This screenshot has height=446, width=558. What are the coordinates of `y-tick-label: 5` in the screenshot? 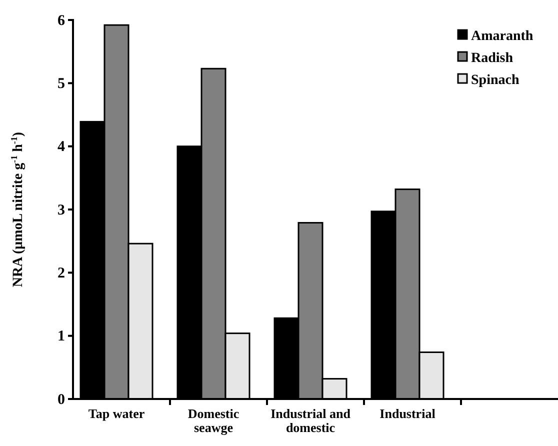 It's located at (61, 84).